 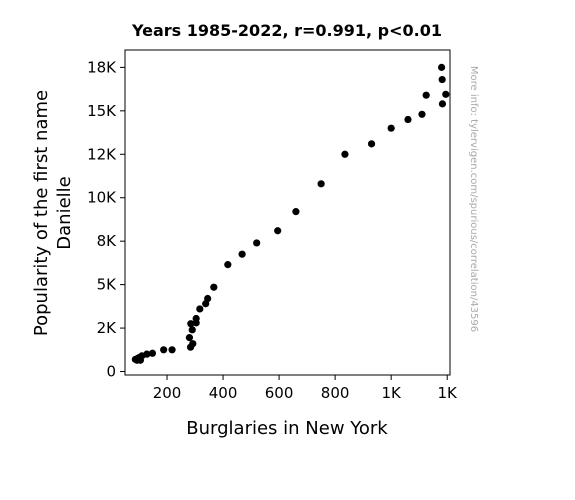 What do you see at coordinates (106, 219) in the screenshot?
I see `y-axis-ticks: 0 2K 5K 8K 10K 12K 15K 18K` at bounding box center [106, 219].